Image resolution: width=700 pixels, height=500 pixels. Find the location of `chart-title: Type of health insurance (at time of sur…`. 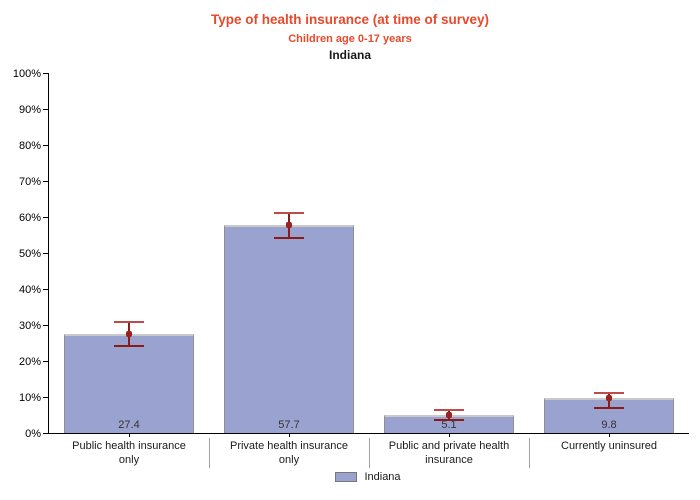

chart-title: Type of health insurance (at time of sur… is located at coordinates (350, 19).